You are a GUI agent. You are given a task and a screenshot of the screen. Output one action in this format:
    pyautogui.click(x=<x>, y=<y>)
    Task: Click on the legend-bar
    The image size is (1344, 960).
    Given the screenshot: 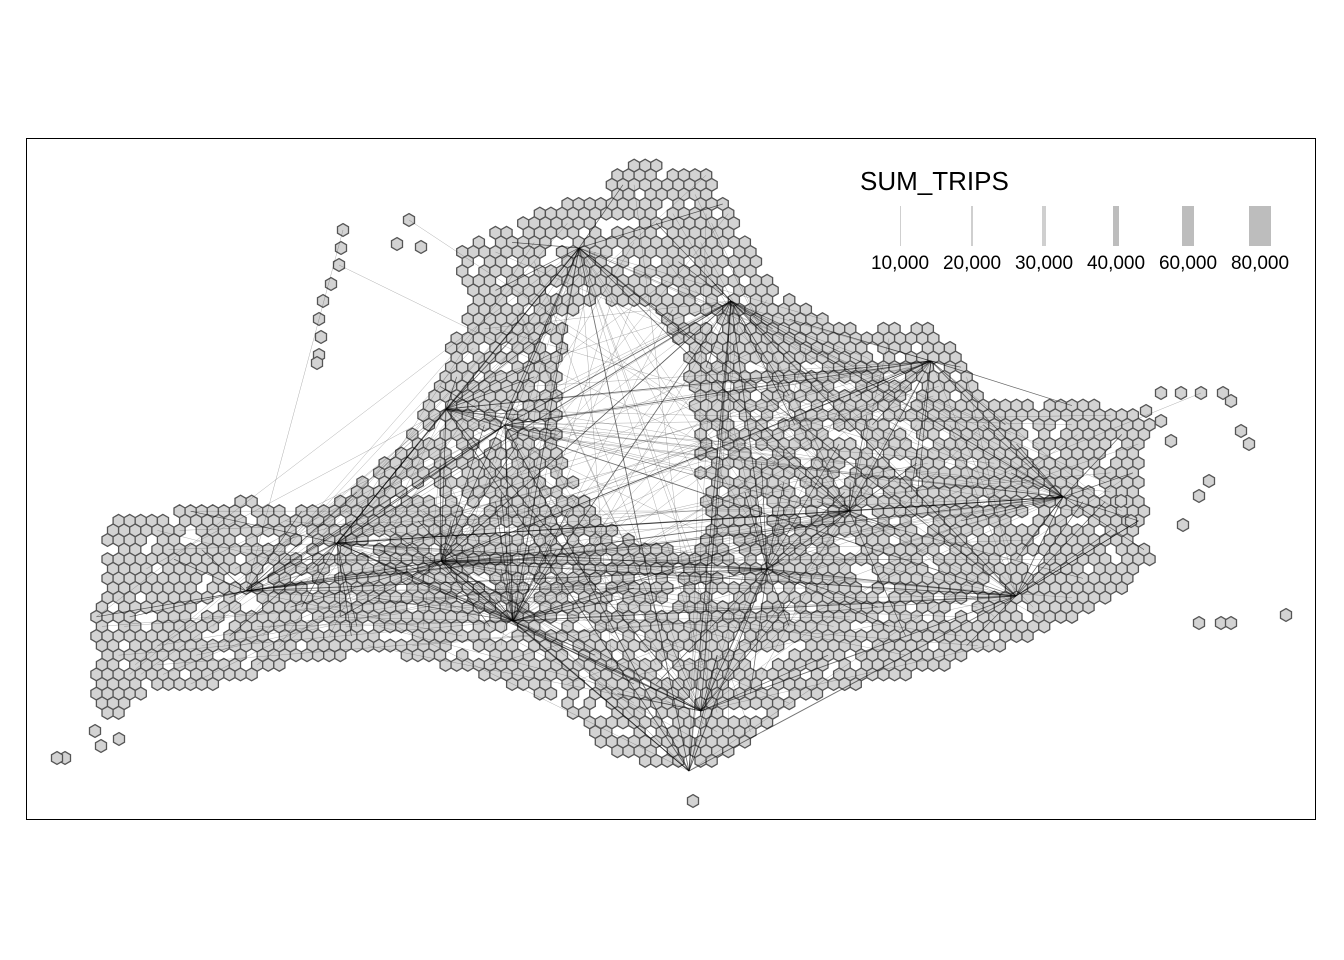 What is the action you would take?
    pyautogui.click(x=972, y=226)
    